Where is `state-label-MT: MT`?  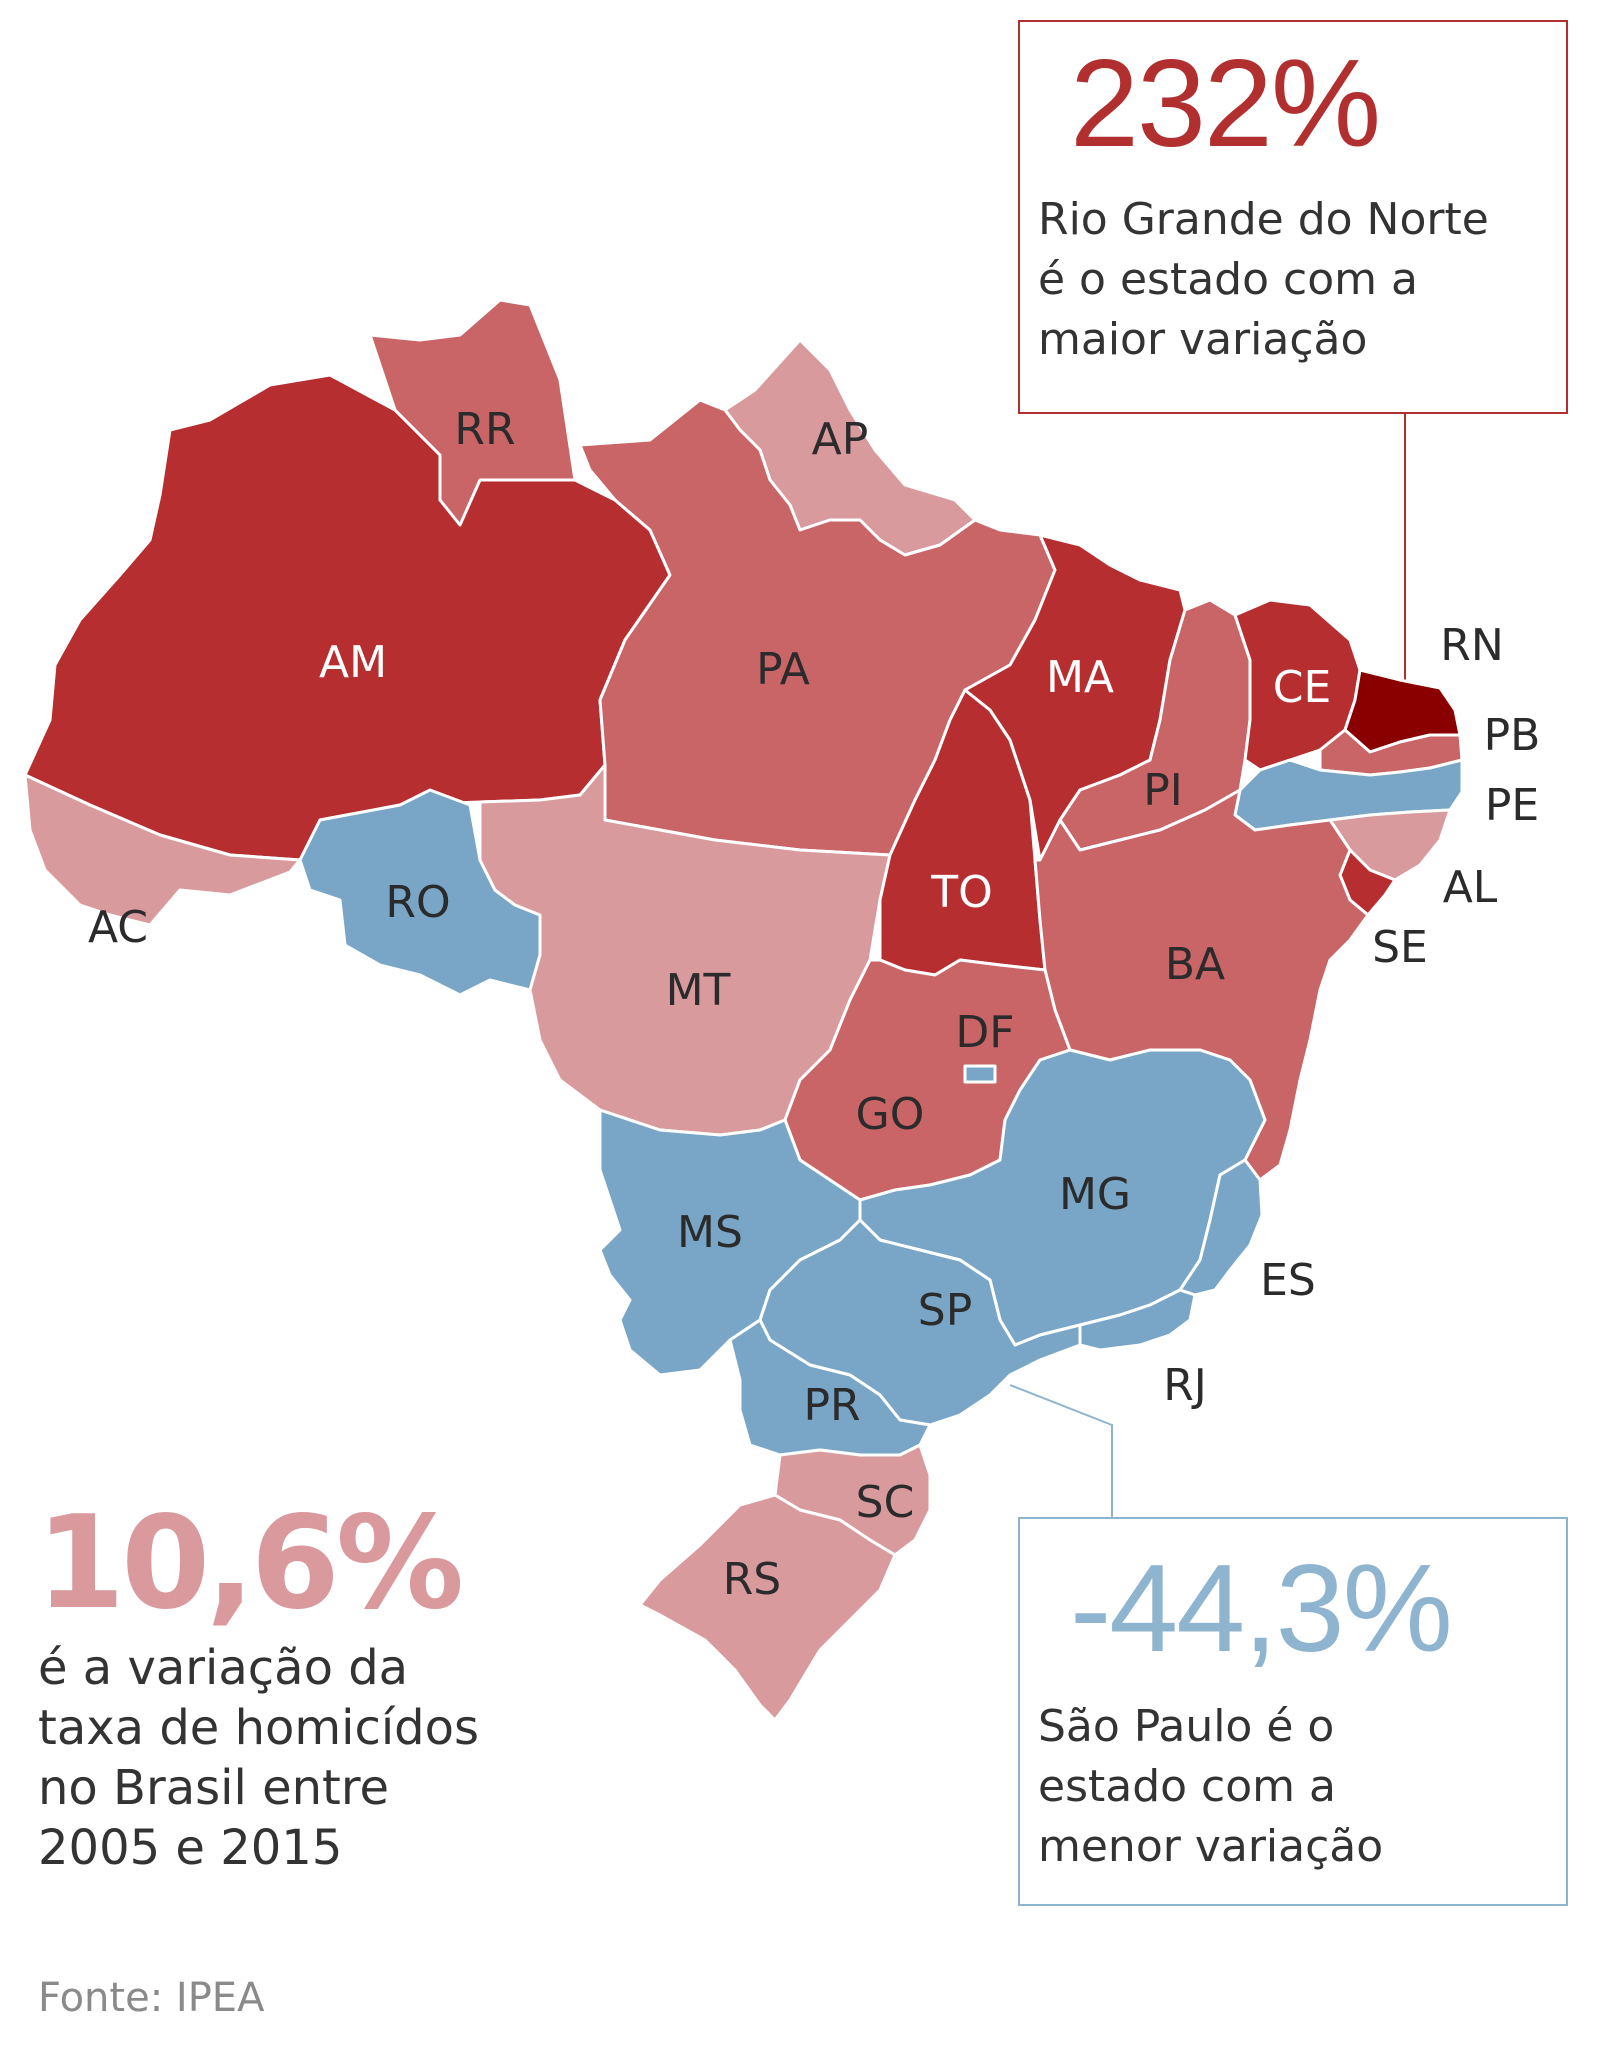
state-label-MT: MT is located at coordinates (698, 990).